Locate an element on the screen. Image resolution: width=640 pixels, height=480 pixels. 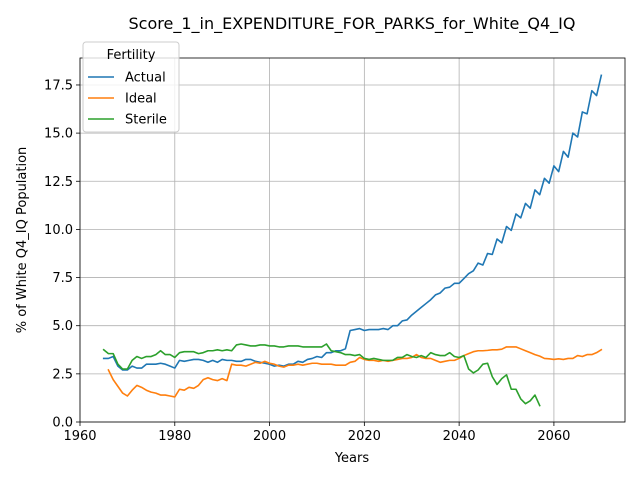
y-tick-label: 17.5 is located at coordinates (58, 85).